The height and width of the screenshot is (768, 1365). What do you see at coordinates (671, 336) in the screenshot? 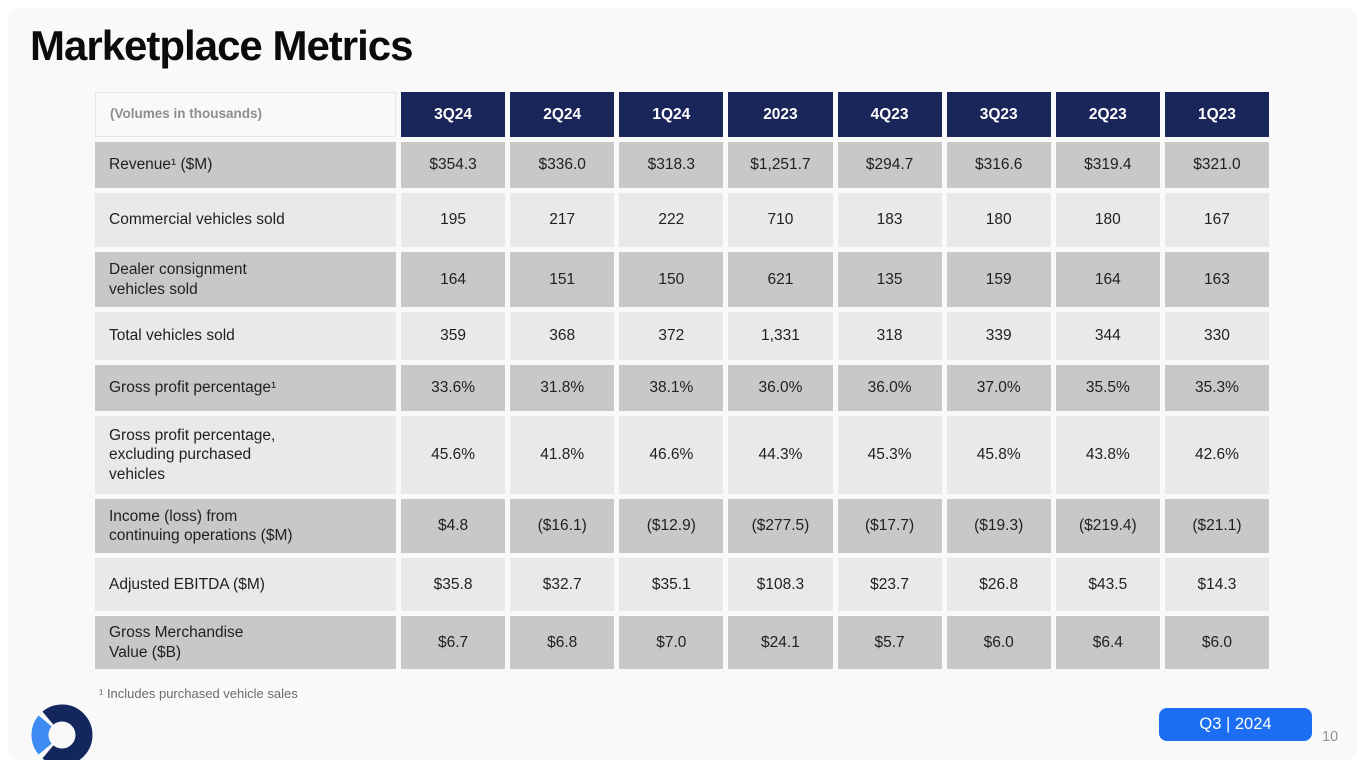
I see `table-cell: 372` at bounding box center [671, 336].